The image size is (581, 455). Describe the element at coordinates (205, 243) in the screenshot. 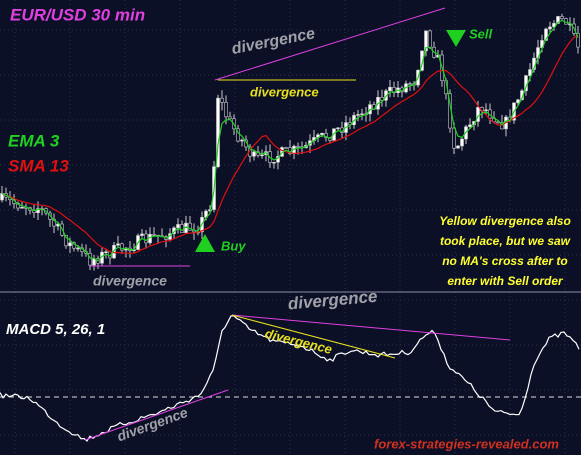

I see `buy-arrow` at that location.